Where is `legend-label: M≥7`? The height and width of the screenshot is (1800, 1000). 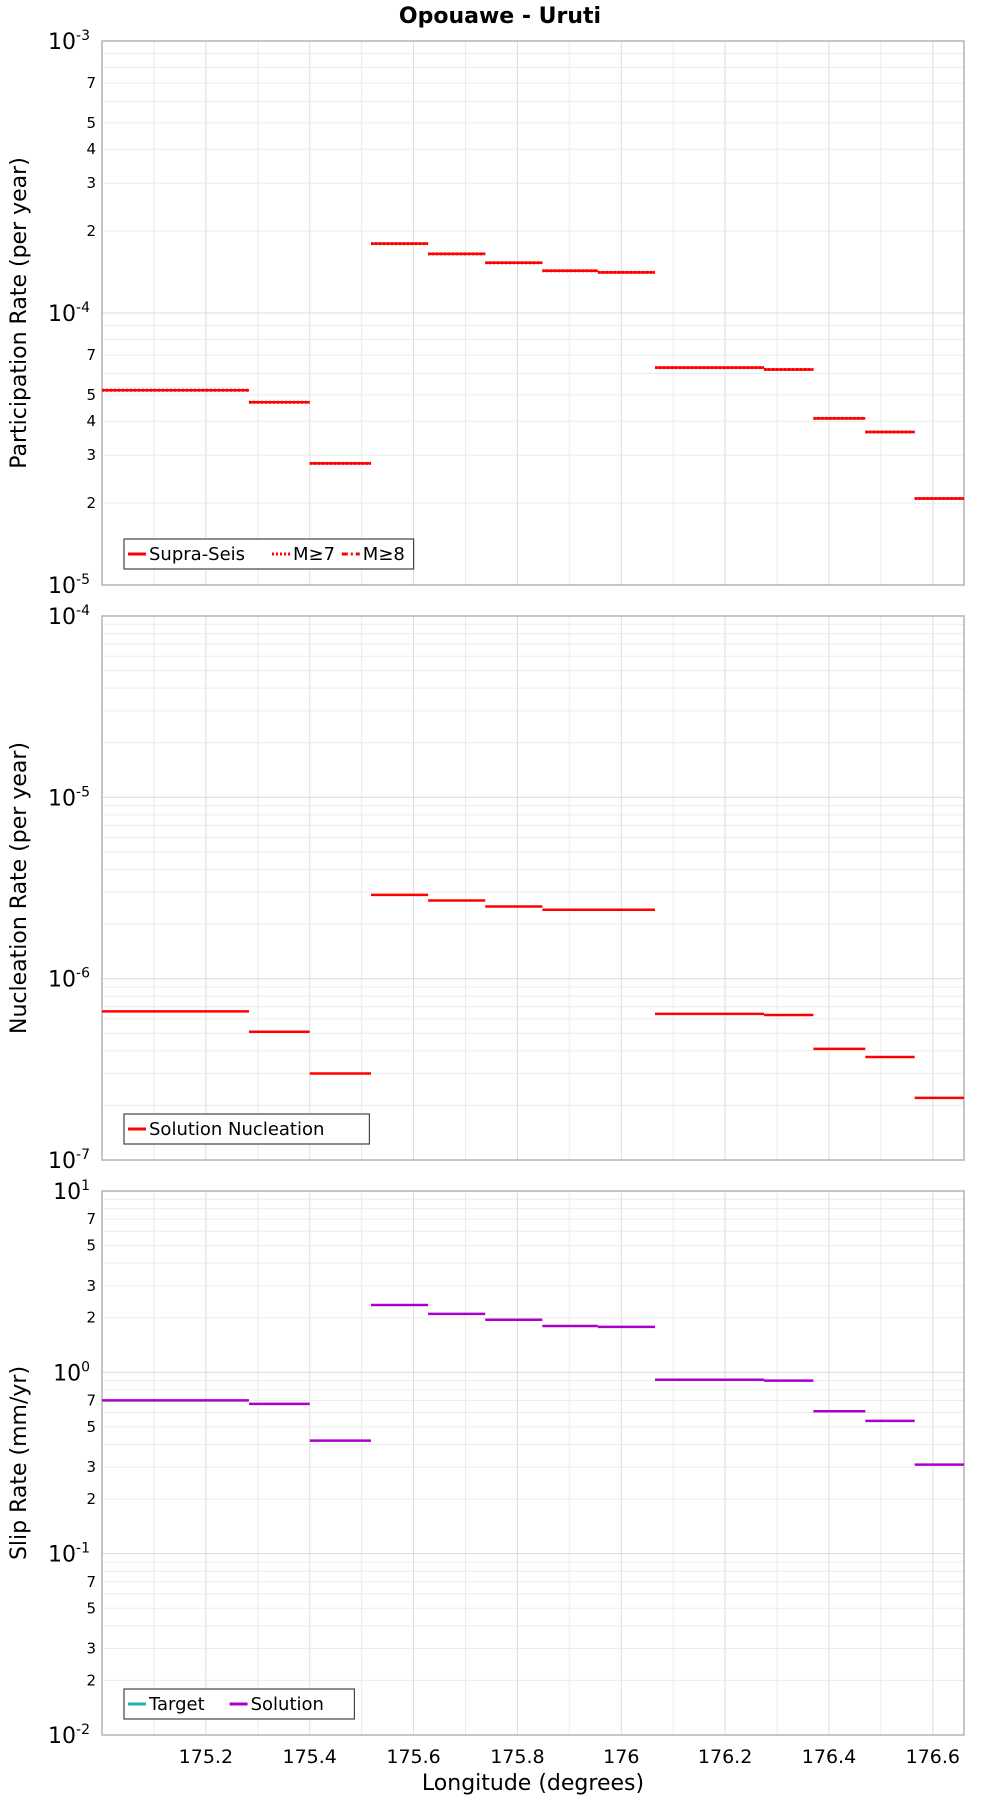 legend-label: M≥7 is located at coordinates (314, 554).